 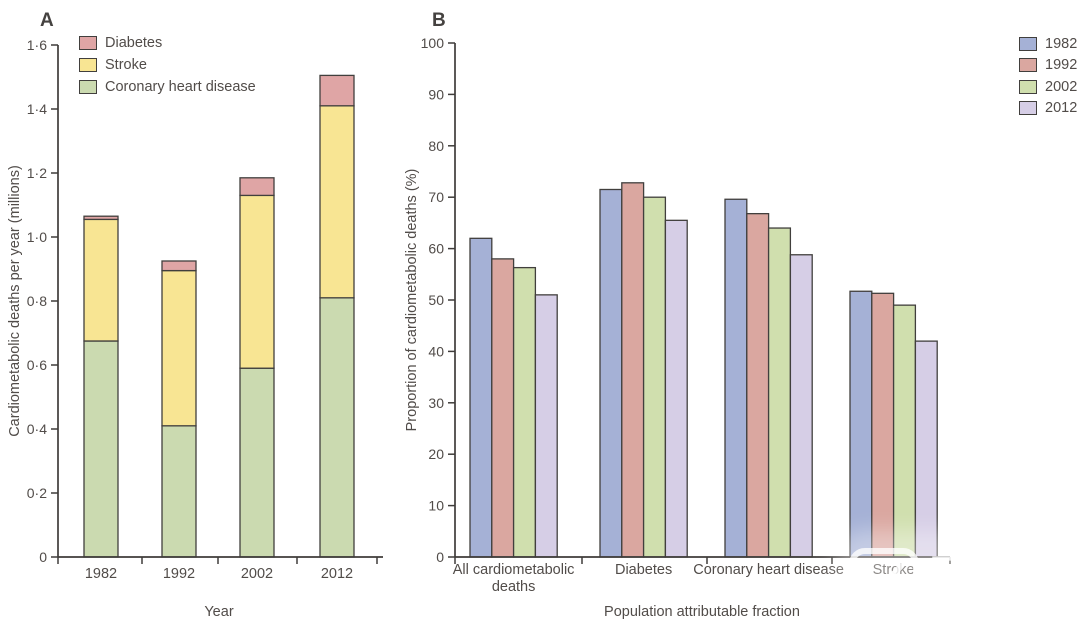 I want to click on panel-a-y-tick-label: 1·4, so click(x=37, y=109).